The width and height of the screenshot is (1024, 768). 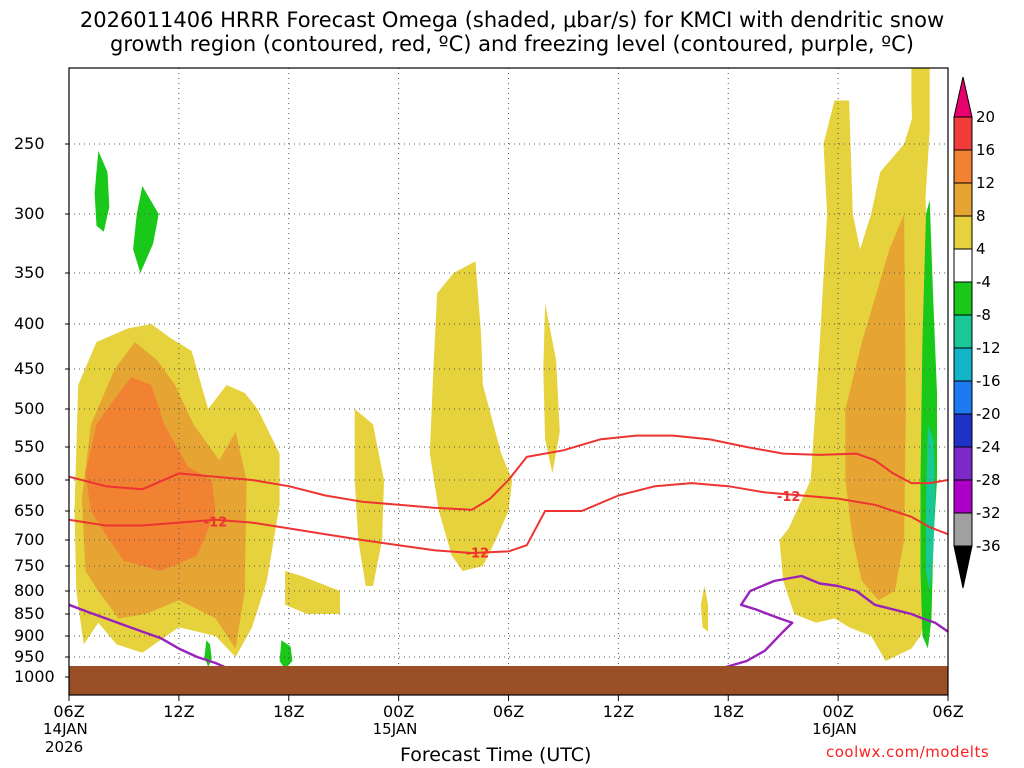 What do you see at coordinates (986, 150) in the screenshot?
I see `colorbar-label: 16` at bounding box center [986, 150].